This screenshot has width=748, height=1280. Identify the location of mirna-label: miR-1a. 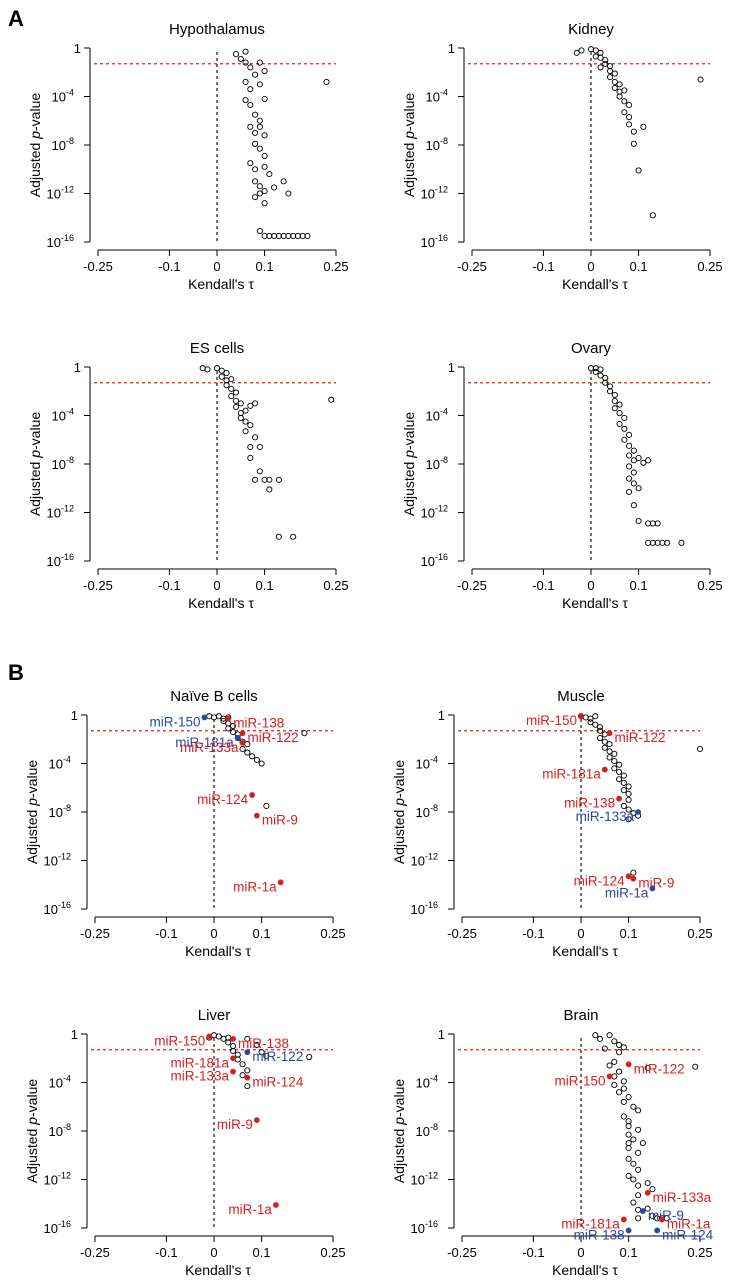
(627, 892).